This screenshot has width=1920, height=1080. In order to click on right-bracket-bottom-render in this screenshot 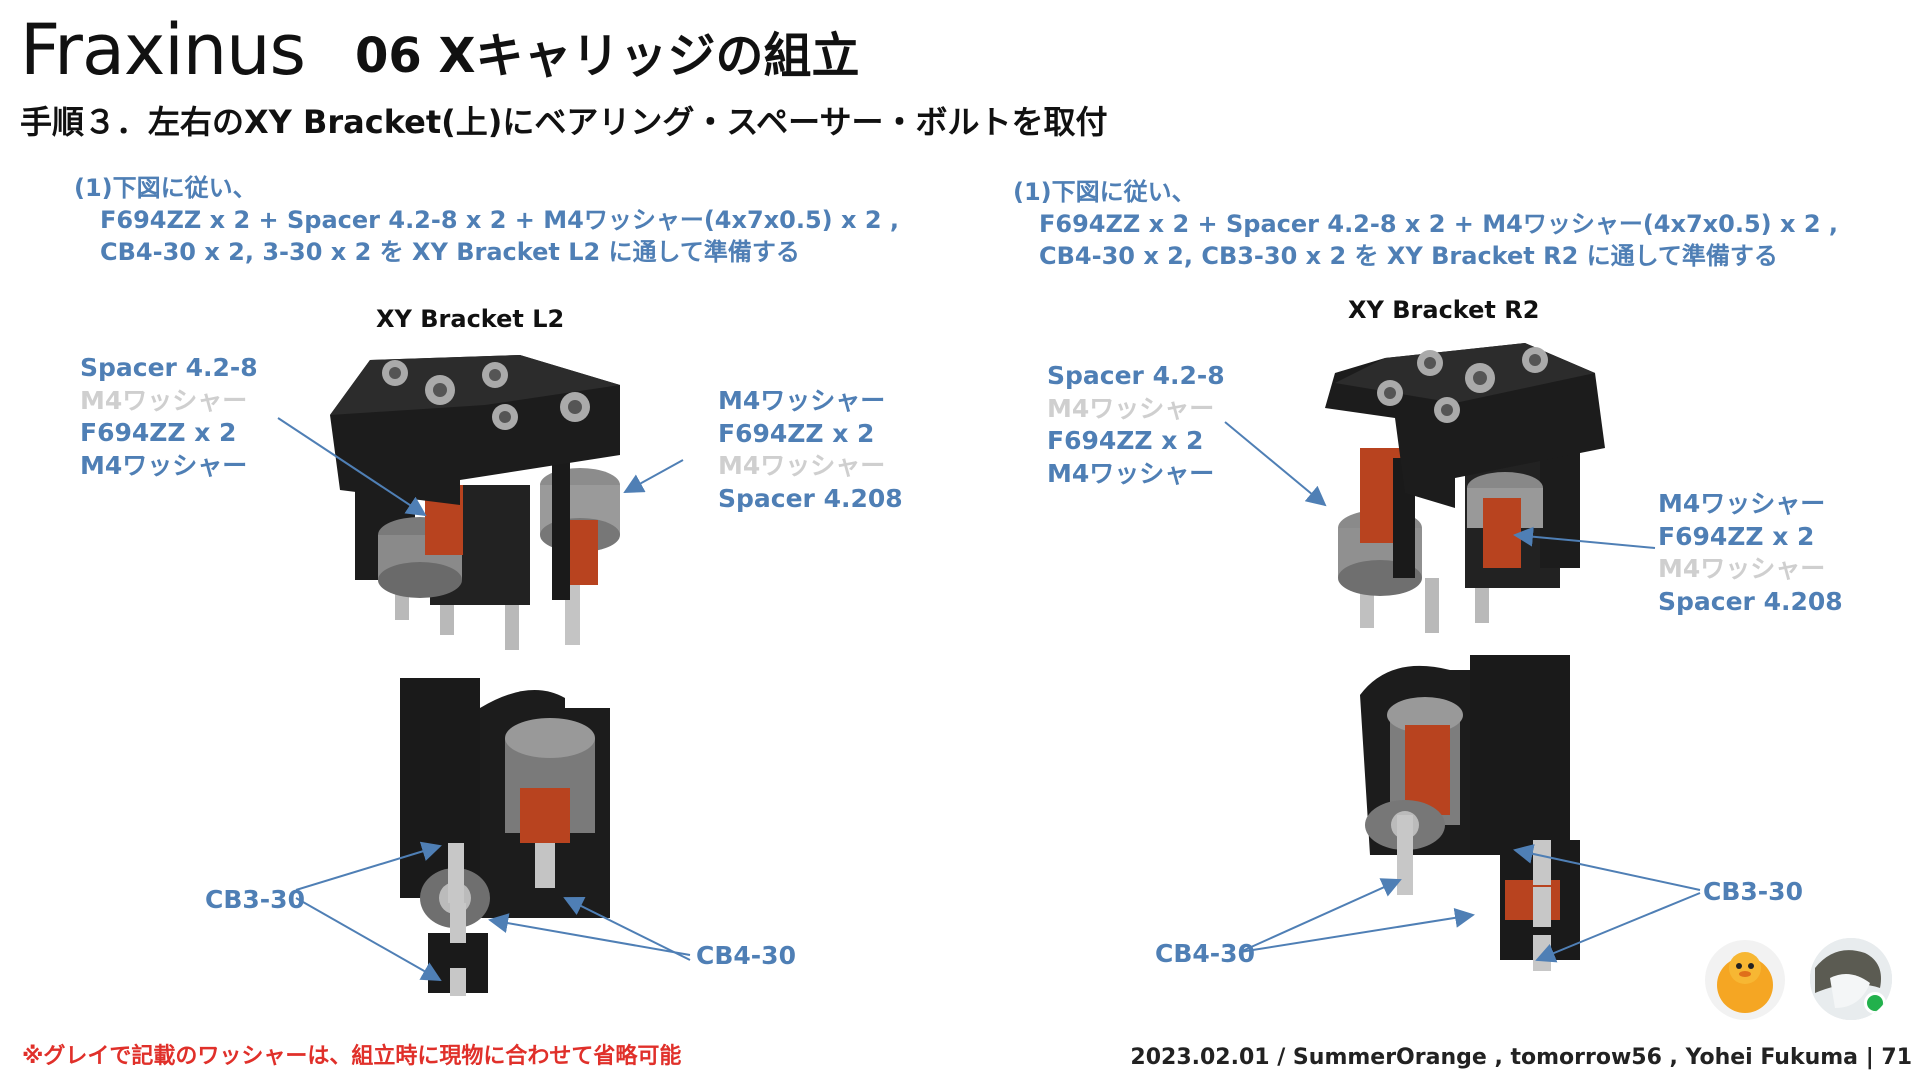, I will do `click(1470, 813)`.